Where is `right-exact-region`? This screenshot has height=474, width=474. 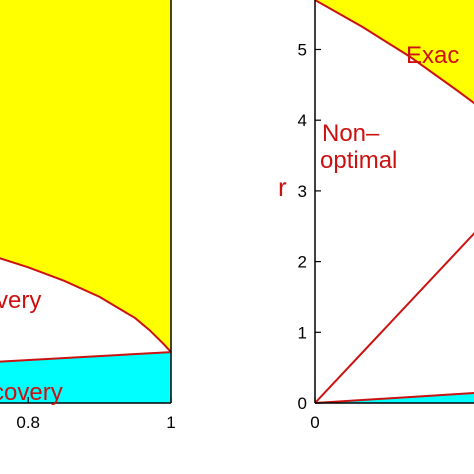
right-exact-region is located at coordinates (394, 52).